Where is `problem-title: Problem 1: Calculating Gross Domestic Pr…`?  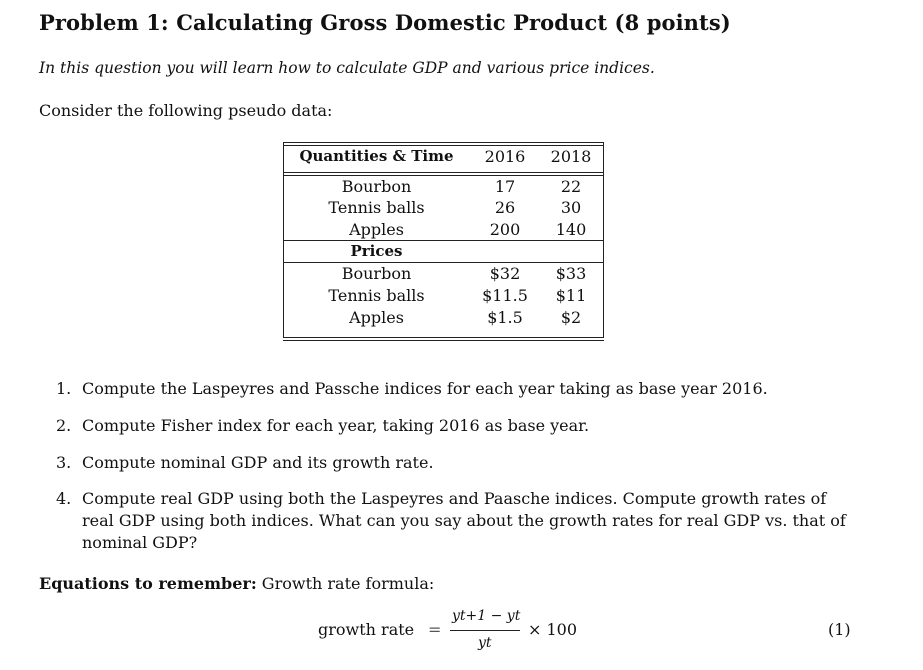 problem-title: Problem 1: Calculating Gross Domestic Pr… is located at coordinates (385, 22).